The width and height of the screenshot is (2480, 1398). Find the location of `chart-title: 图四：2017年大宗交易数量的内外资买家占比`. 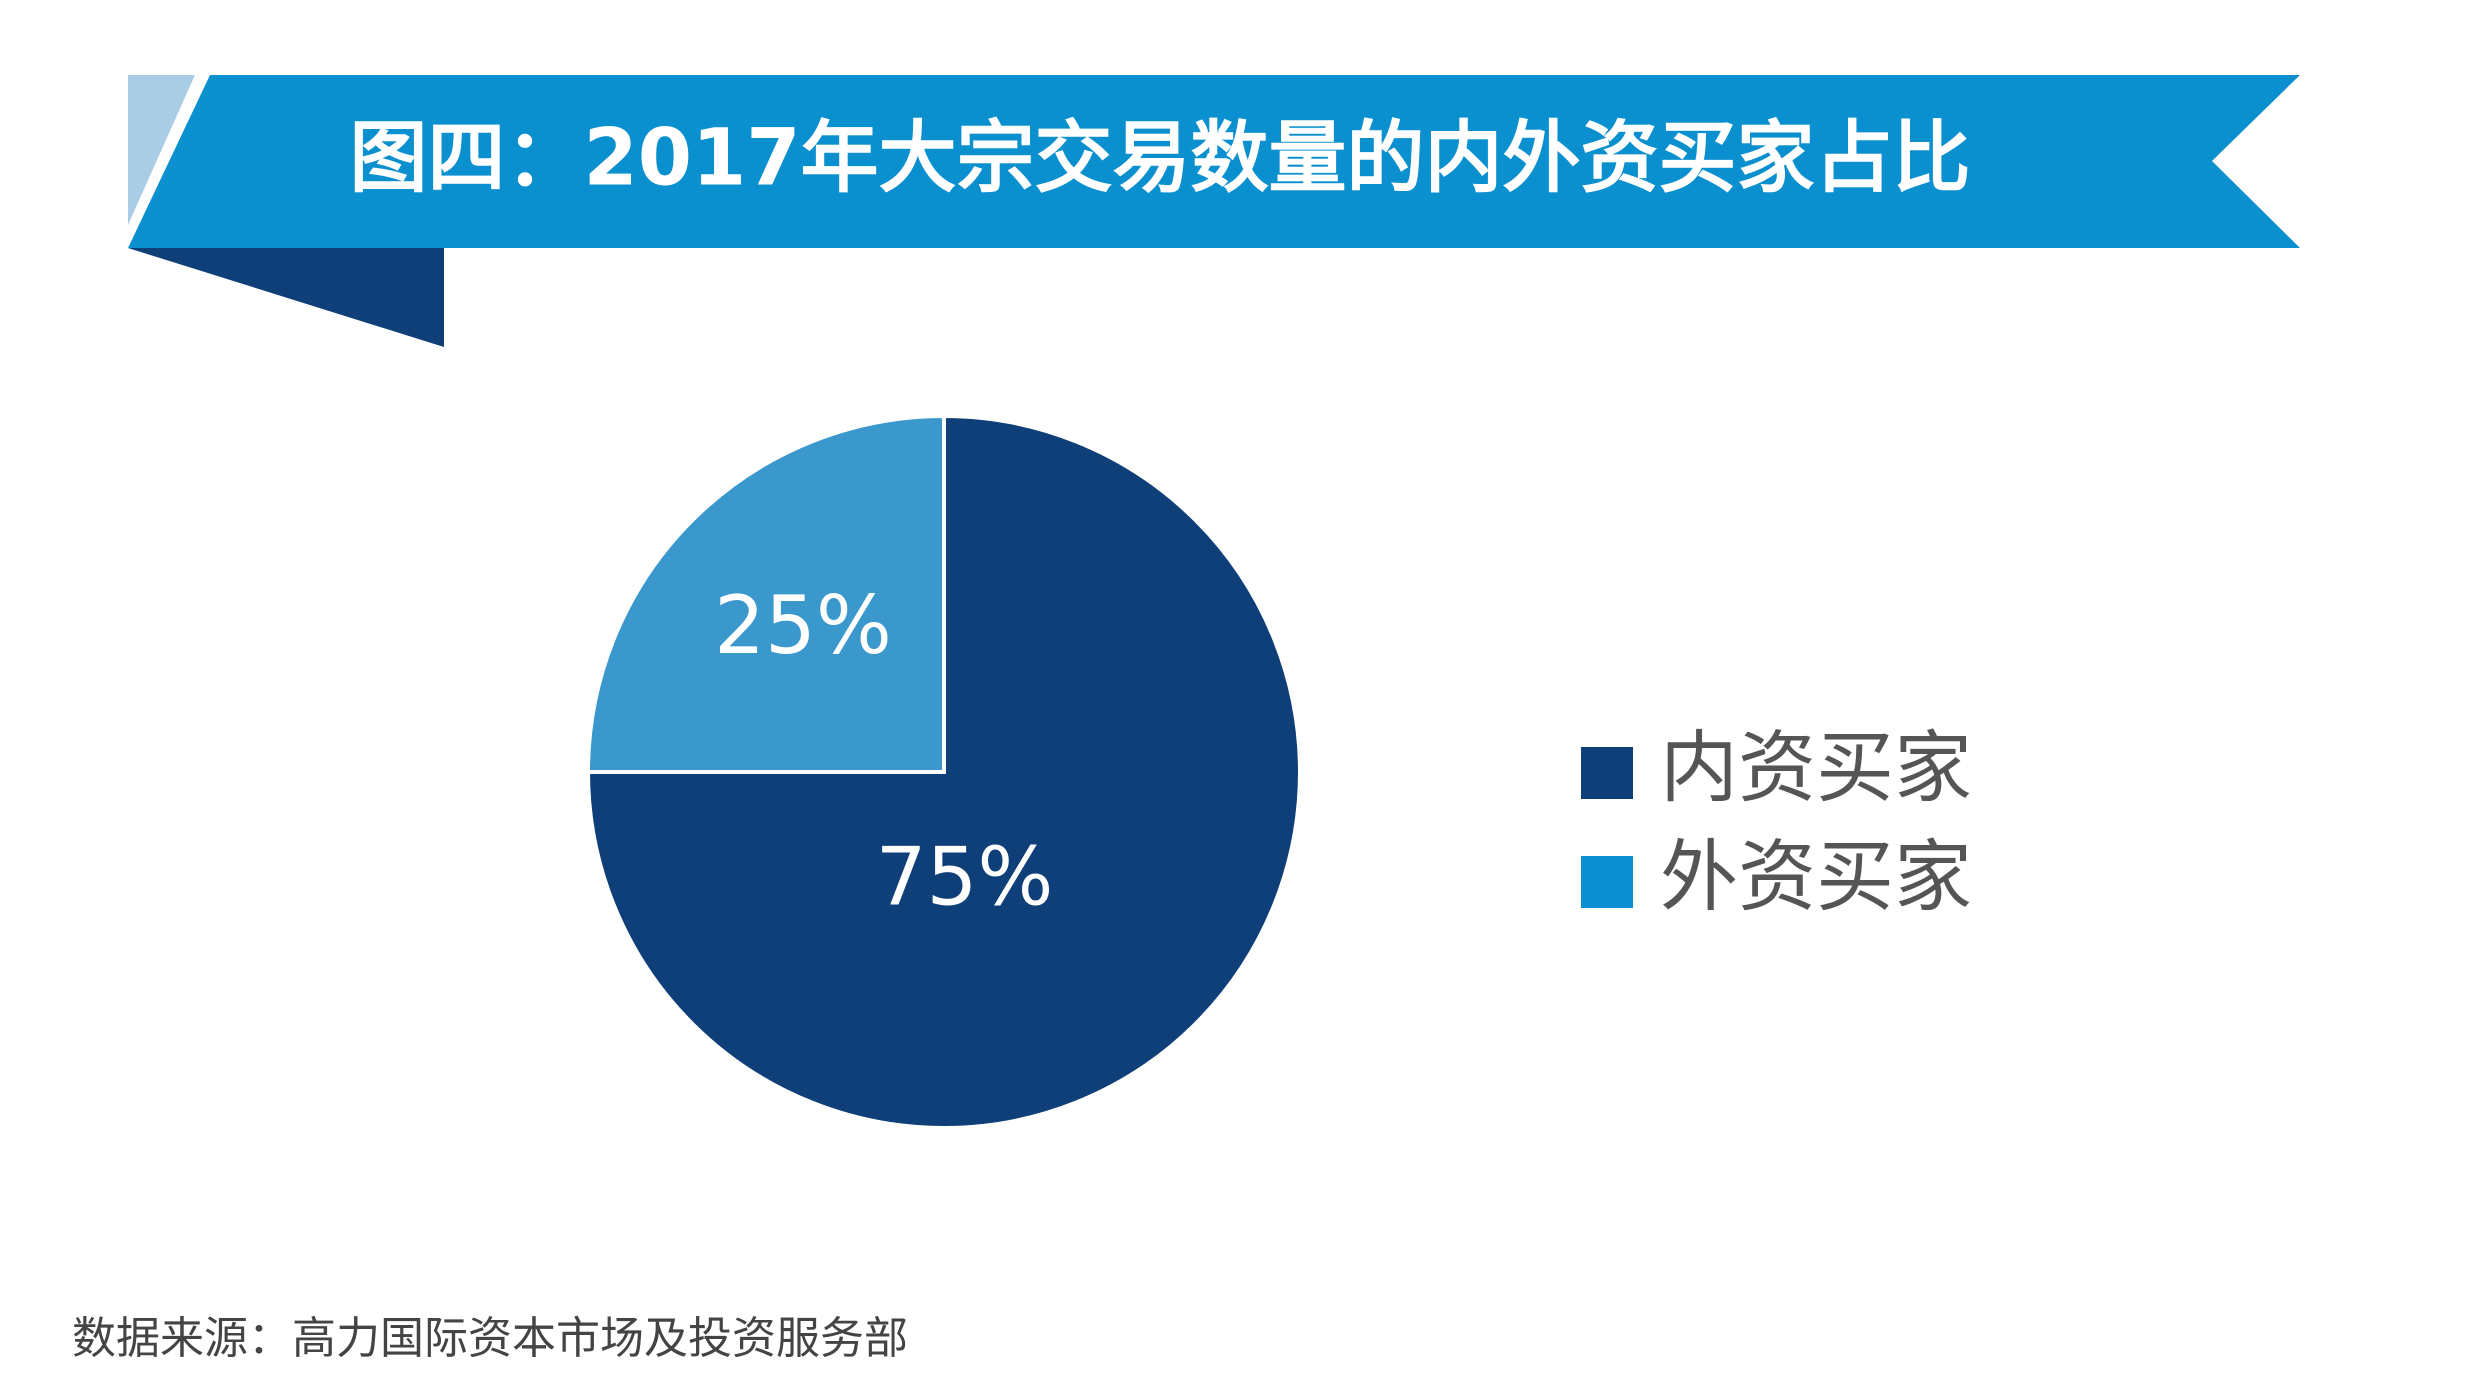

chart-title: 图四：2017年大宗交易数量的内外资买家占比 is located at coordinates (1159, 158).